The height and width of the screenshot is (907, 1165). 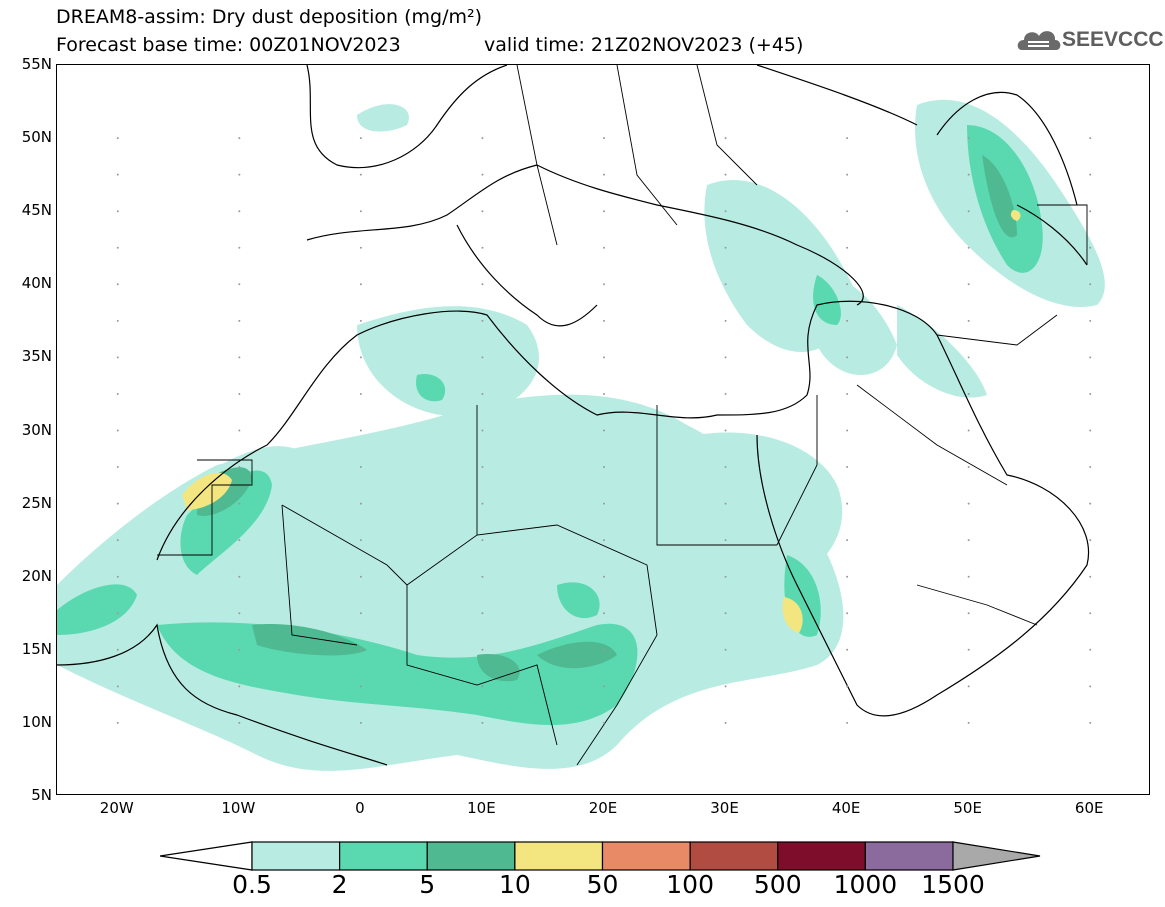 I want to click on lat-label: 10N, so click(x=36, y=721).